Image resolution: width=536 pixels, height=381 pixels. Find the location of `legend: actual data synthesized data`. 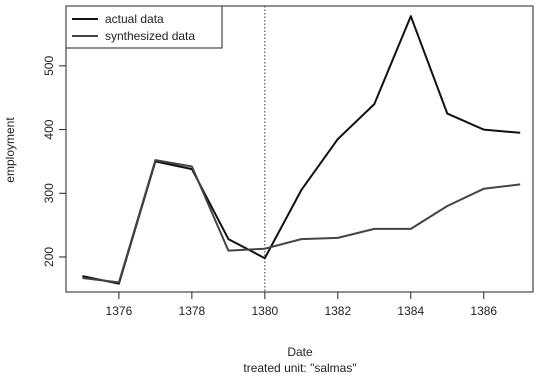

legend: actual data synthesized data is located at coordinates (144, 27).